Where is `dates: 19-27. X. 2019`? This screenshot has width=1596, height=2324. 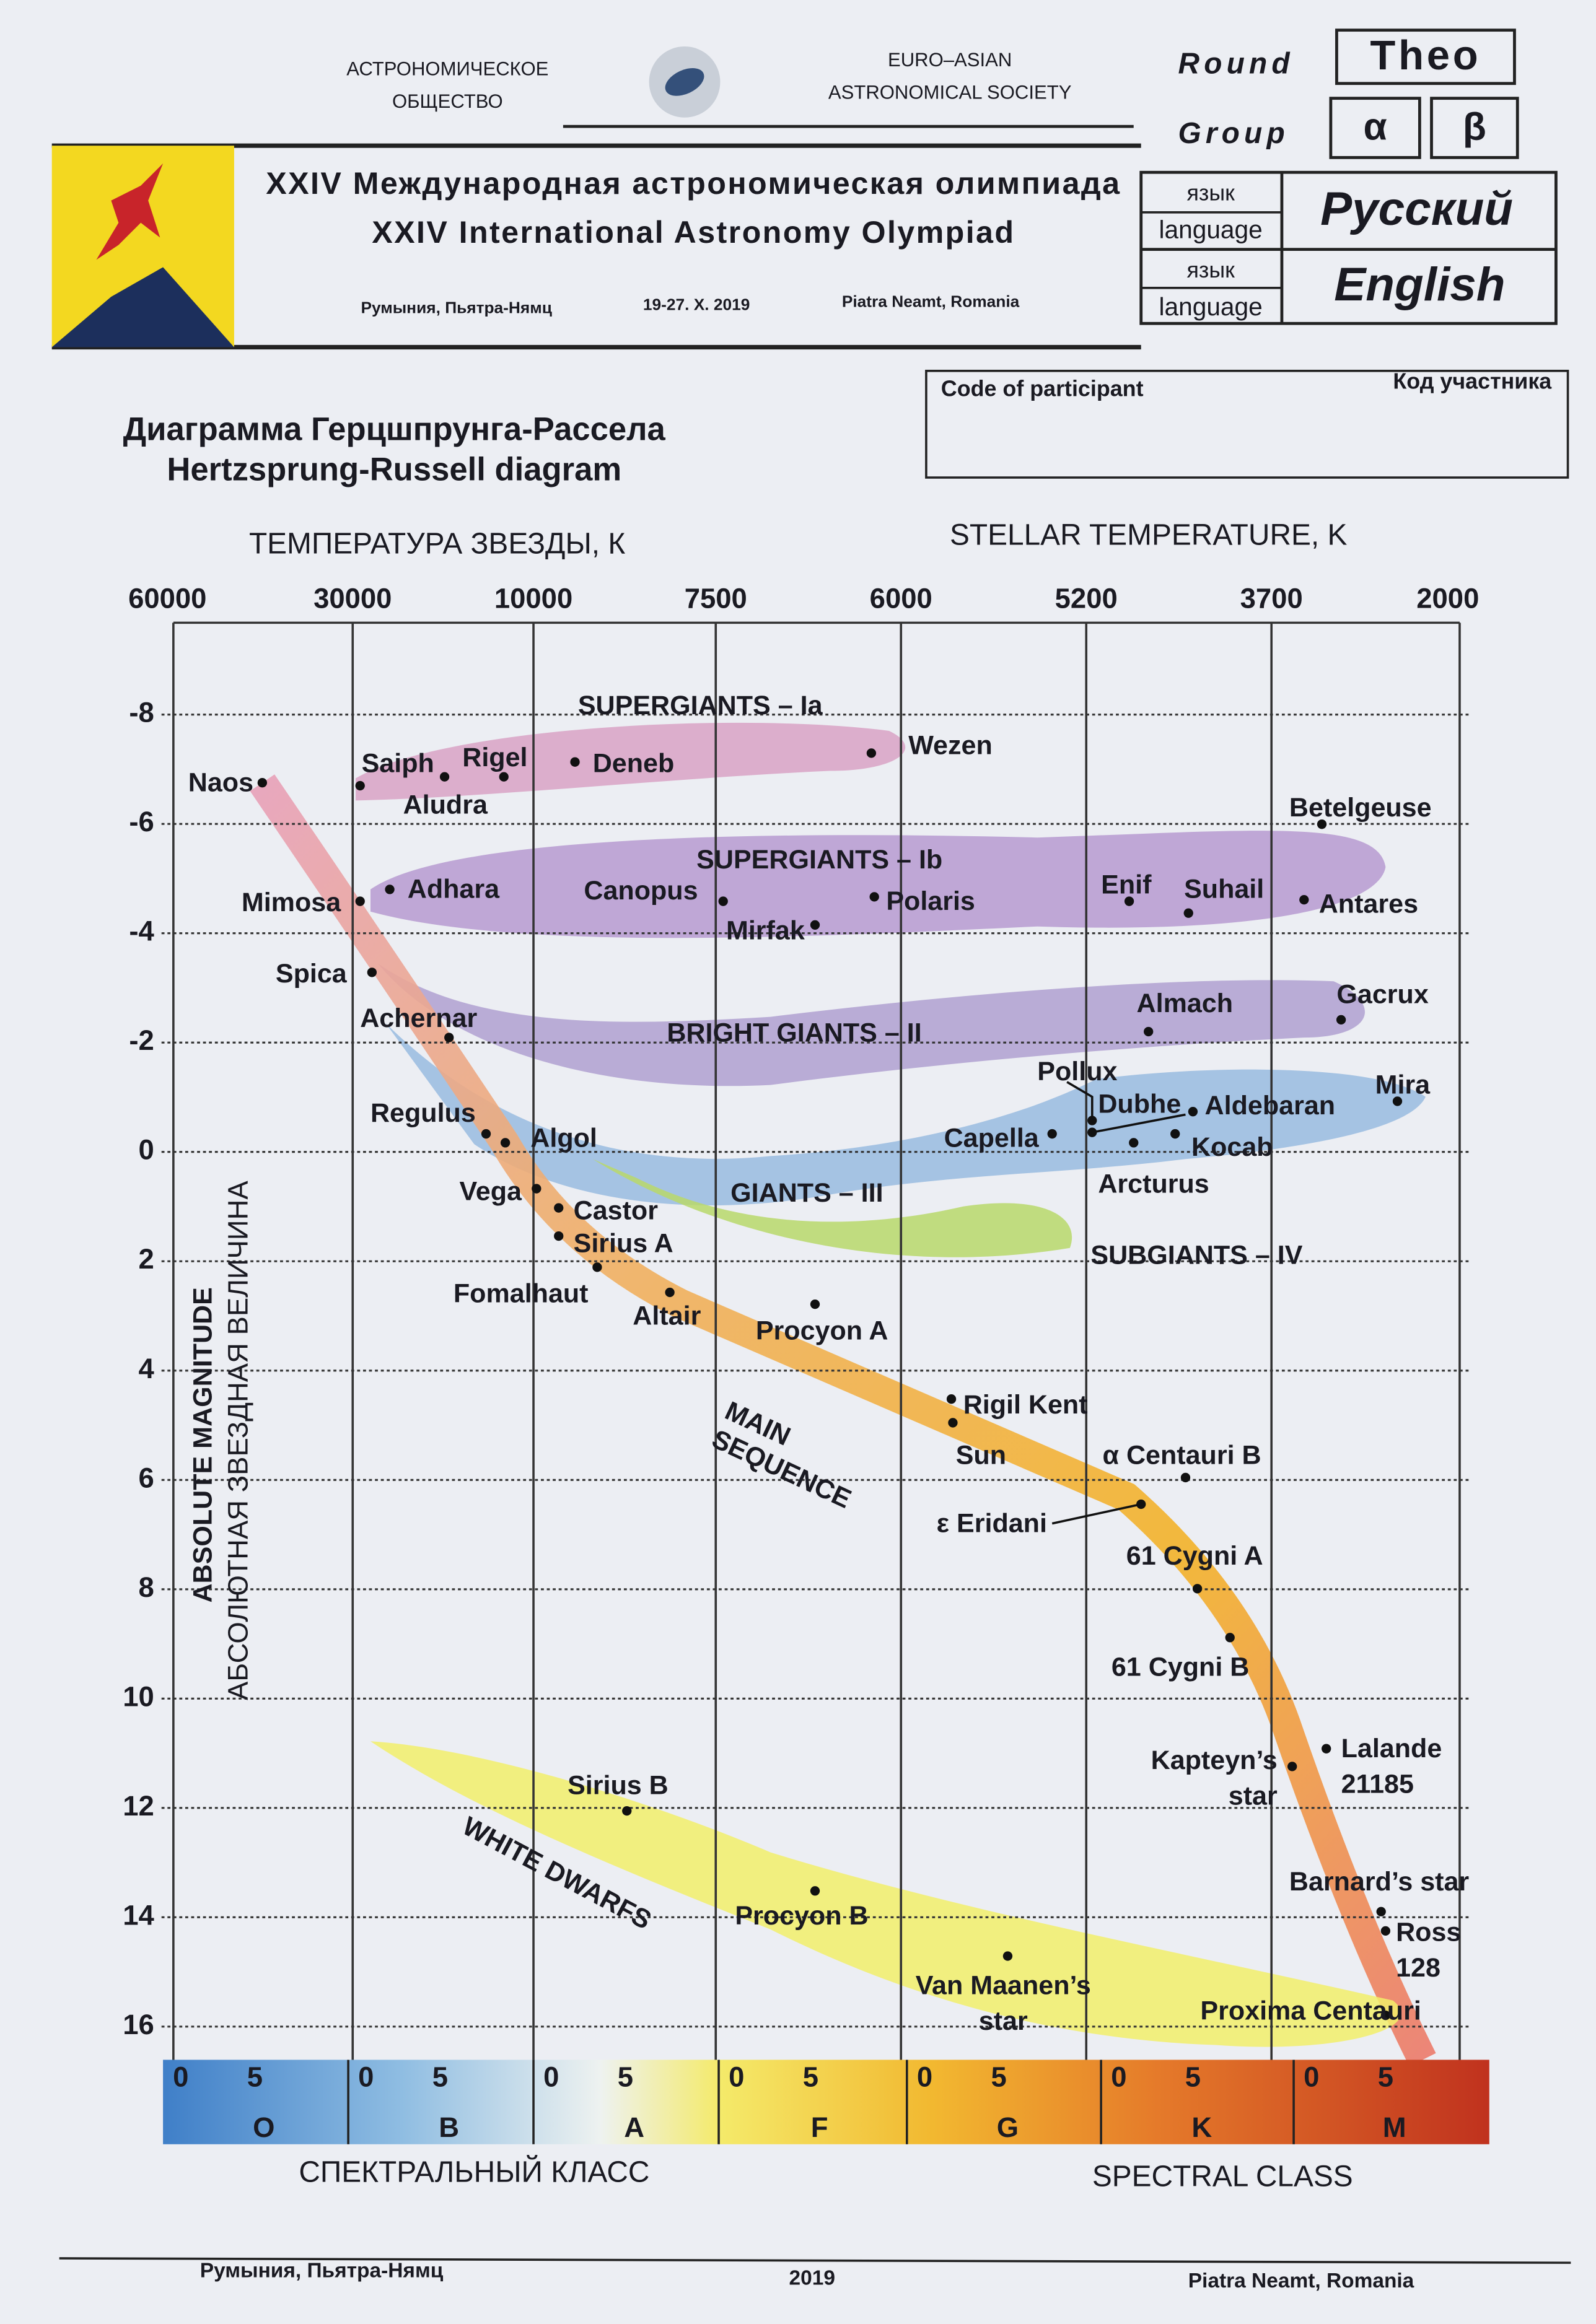 dates: 19-27. X. 2019 is located at coordinates (696, 304).